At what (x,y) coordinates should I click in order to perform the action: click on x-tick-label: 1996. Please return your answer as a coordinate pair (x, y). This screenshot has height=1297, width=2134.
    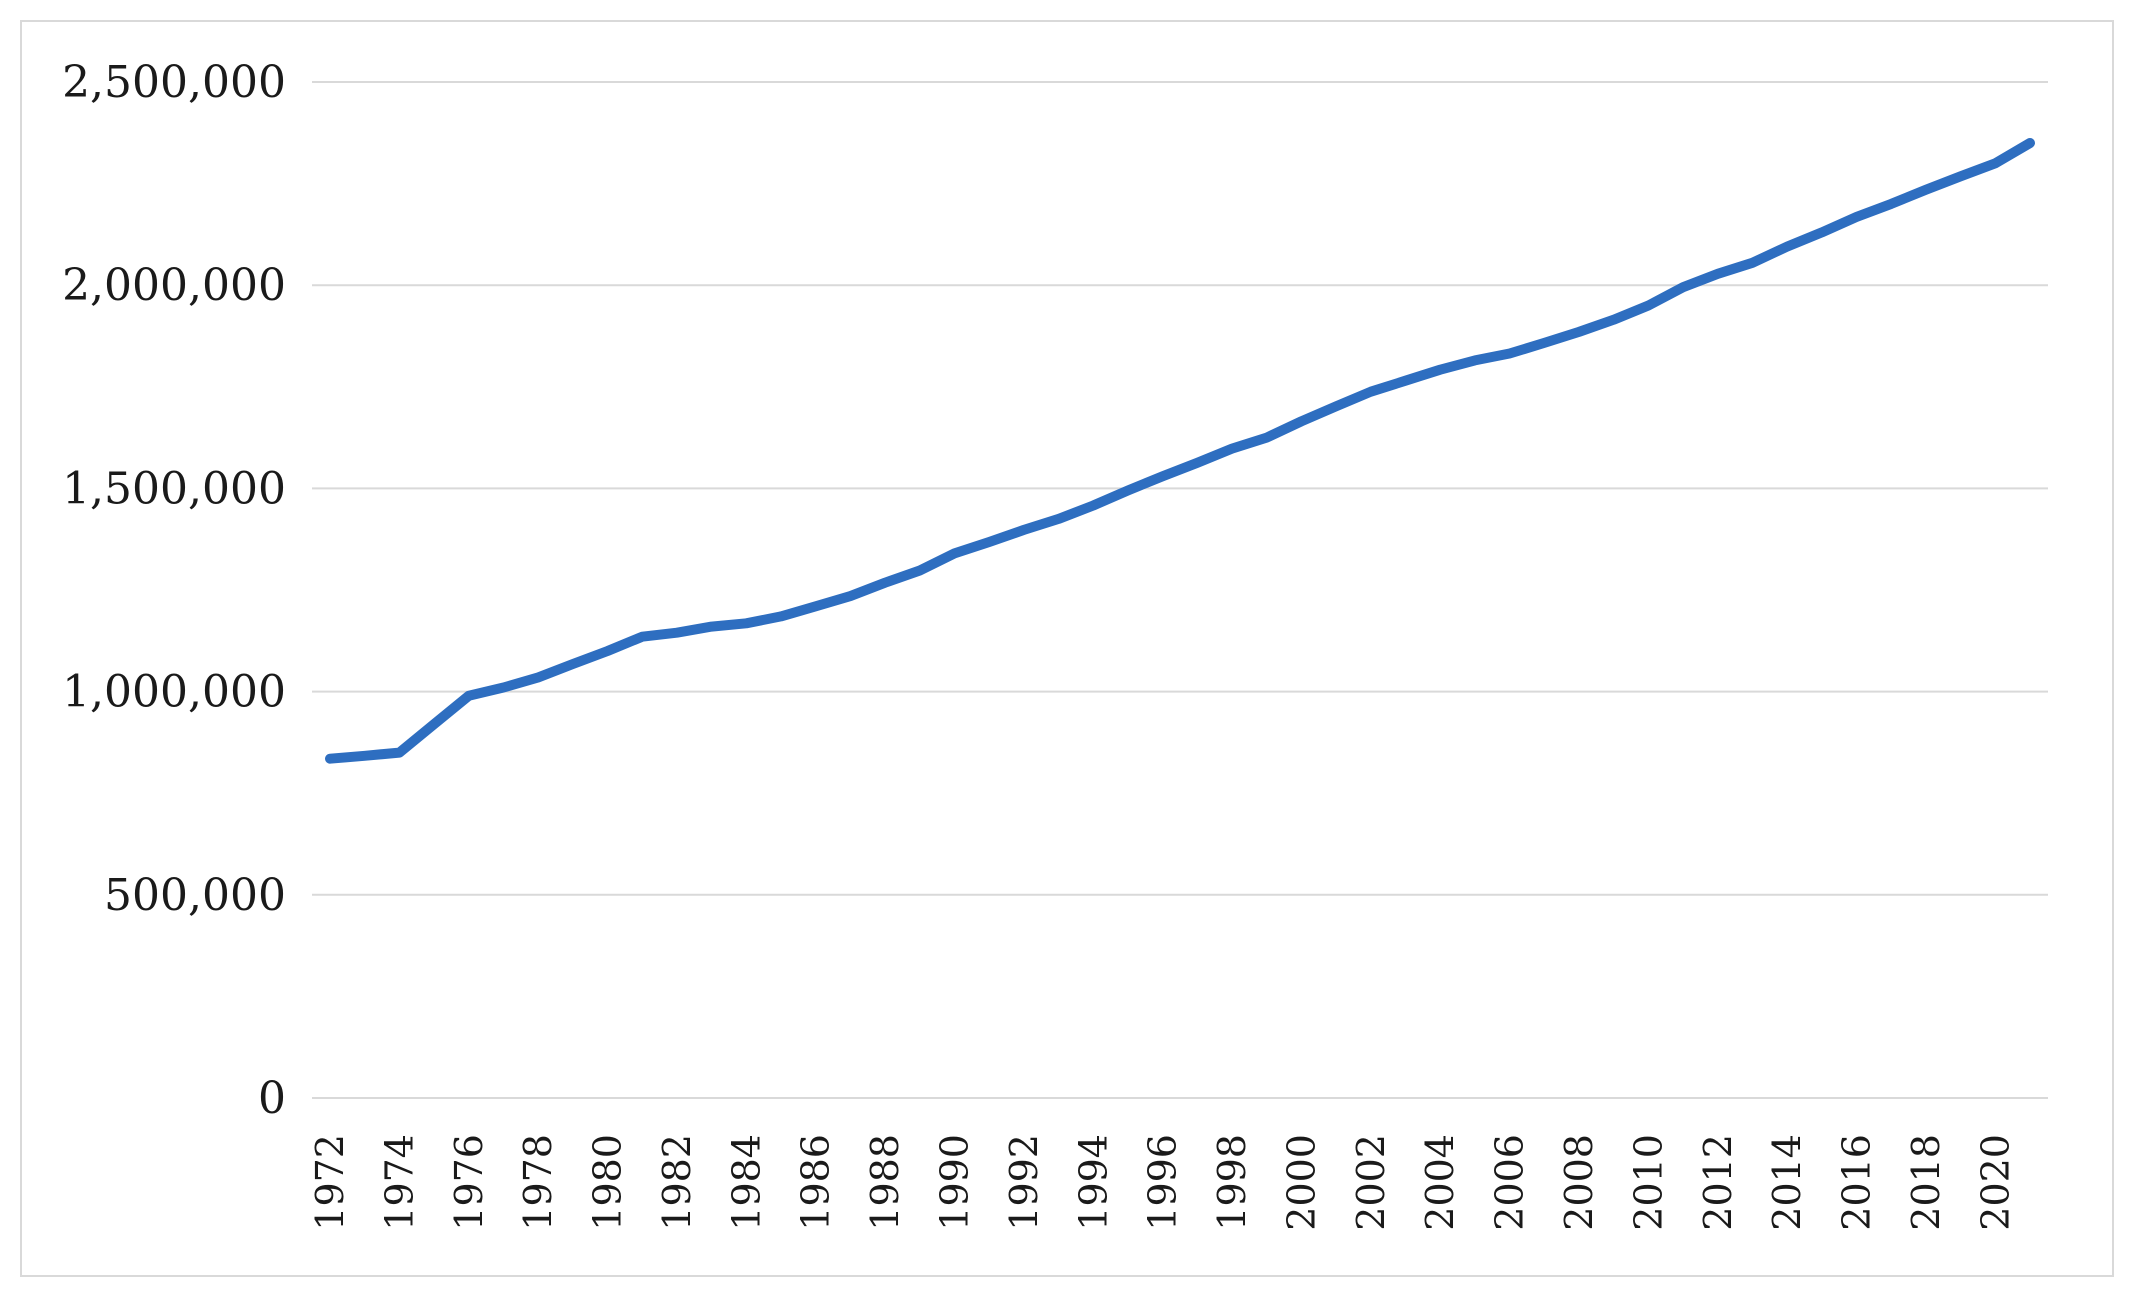
    Looking at the image, I should click on (1163, 1182).